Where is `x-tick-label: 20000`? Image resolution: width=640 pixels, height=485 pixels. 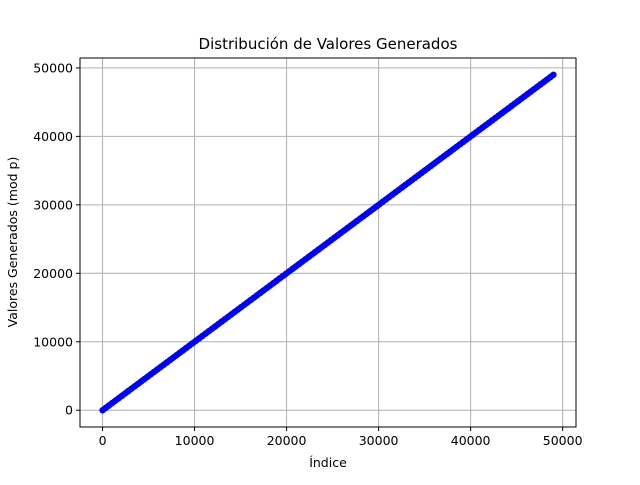
x-tick-label: 20000 is located at coordinates (287, 440).